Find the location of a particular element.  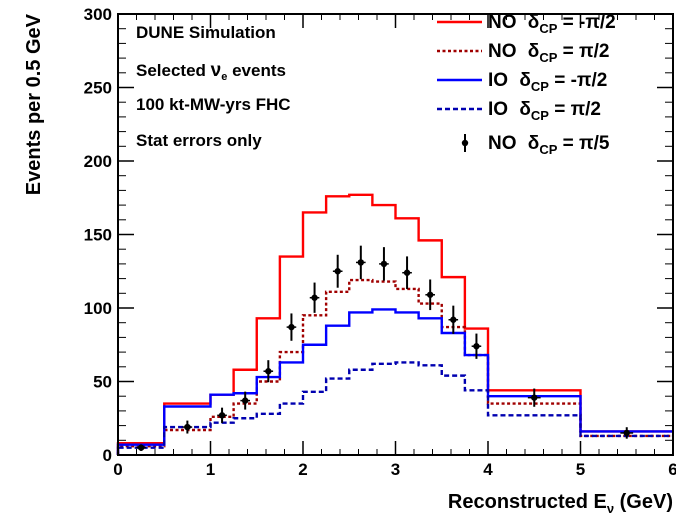

annotation-3: Stat errors only is located at coordinates (199, 140).